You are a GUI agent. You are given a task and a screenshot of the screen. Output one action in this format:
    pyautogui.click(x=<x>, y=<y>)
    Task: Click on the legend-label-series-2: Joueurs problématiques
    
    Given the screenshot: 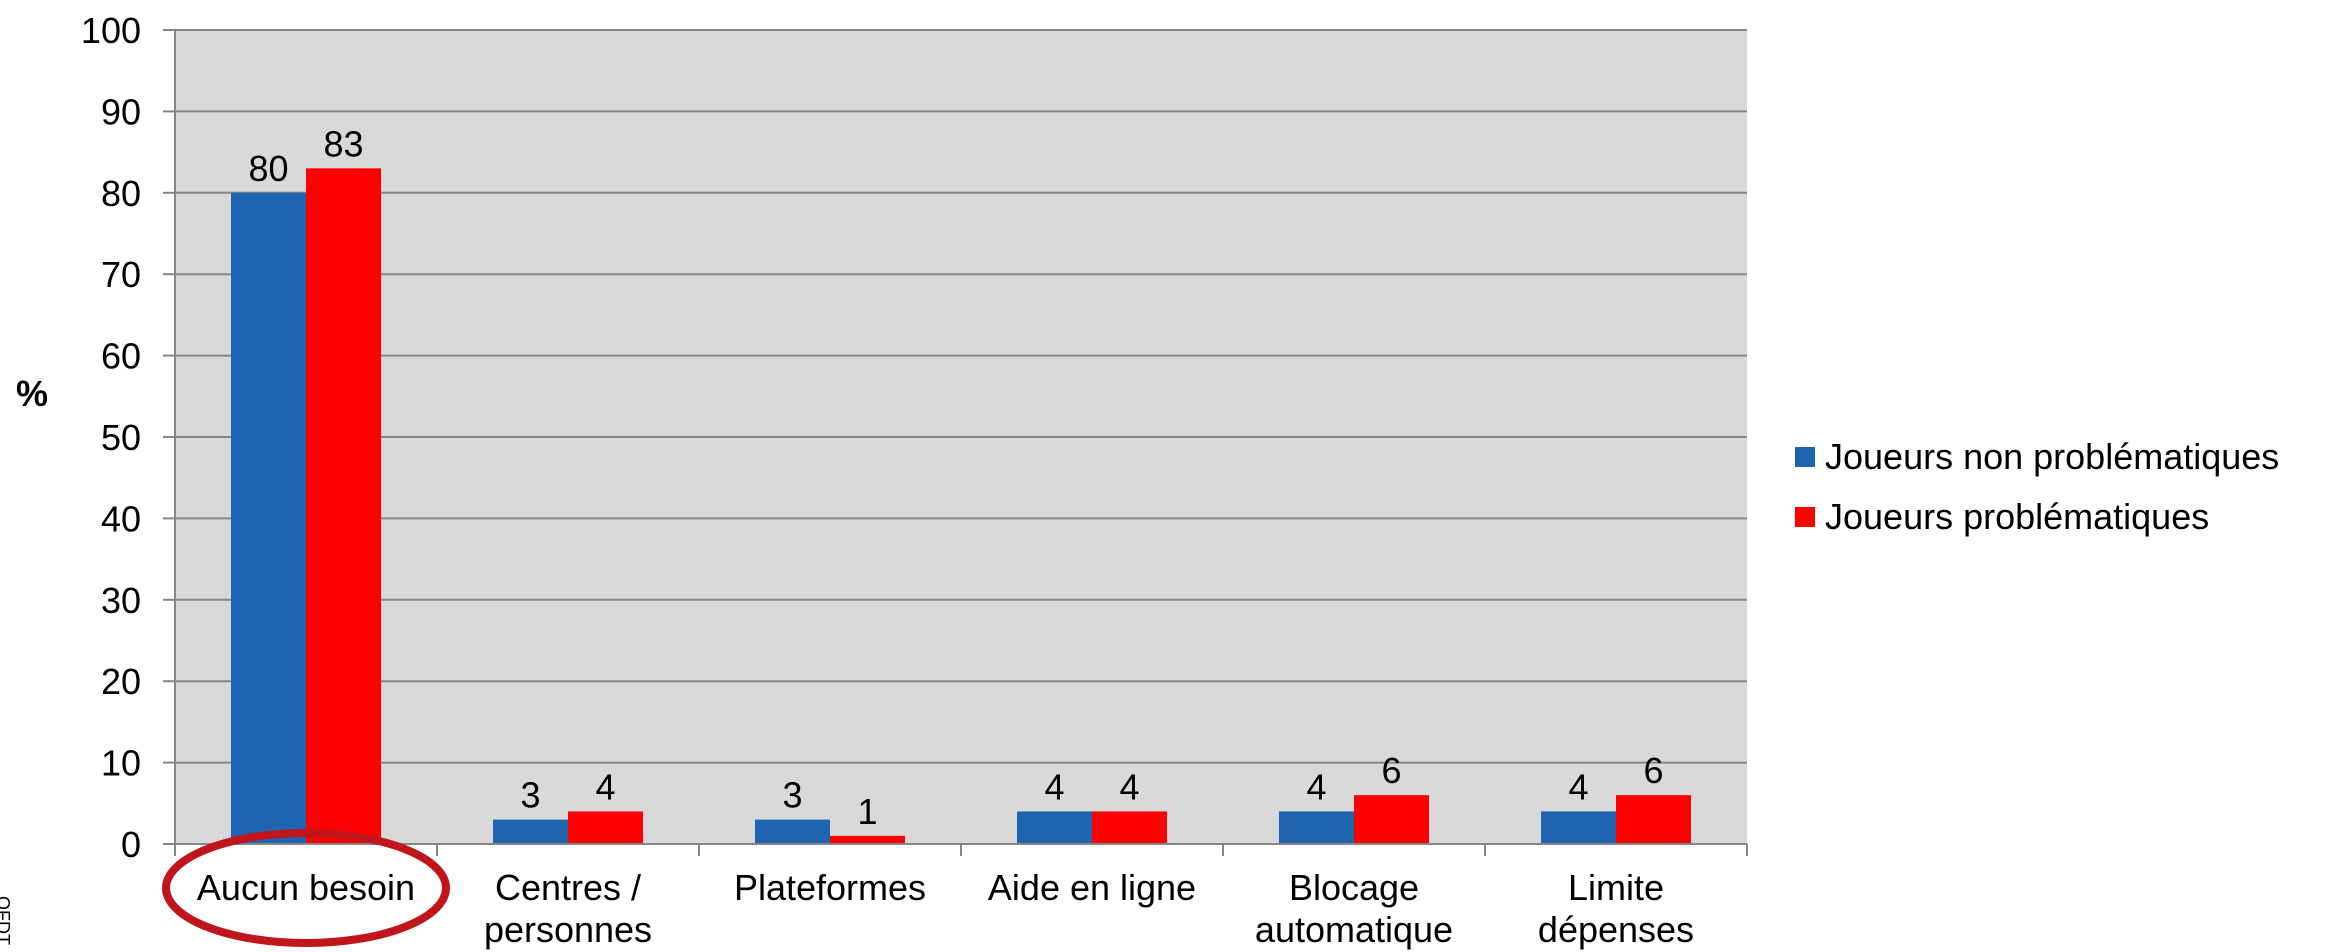 What is the action you would take?
    pyautogui.click(x=2017, y=516)
    